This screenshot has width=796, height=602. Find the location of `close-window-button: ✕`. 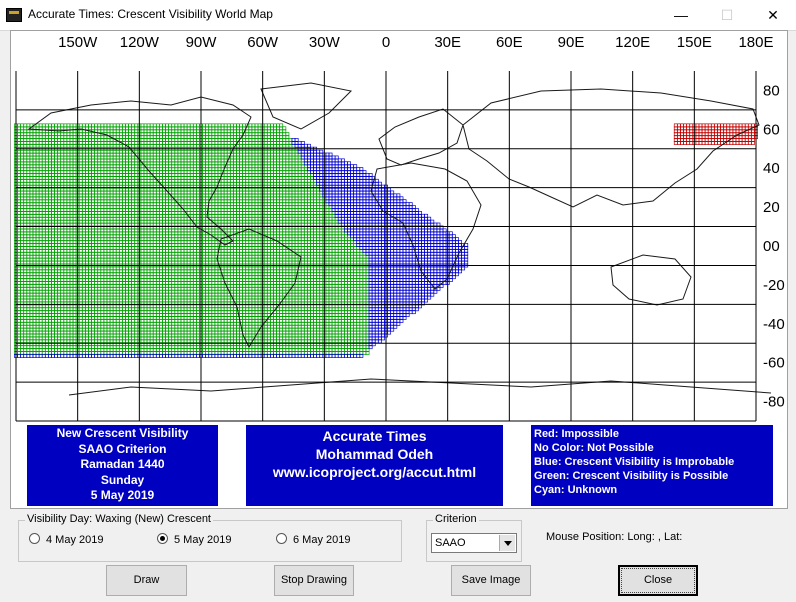

close-window-button: ✕ is located at coordinates (773, 15).